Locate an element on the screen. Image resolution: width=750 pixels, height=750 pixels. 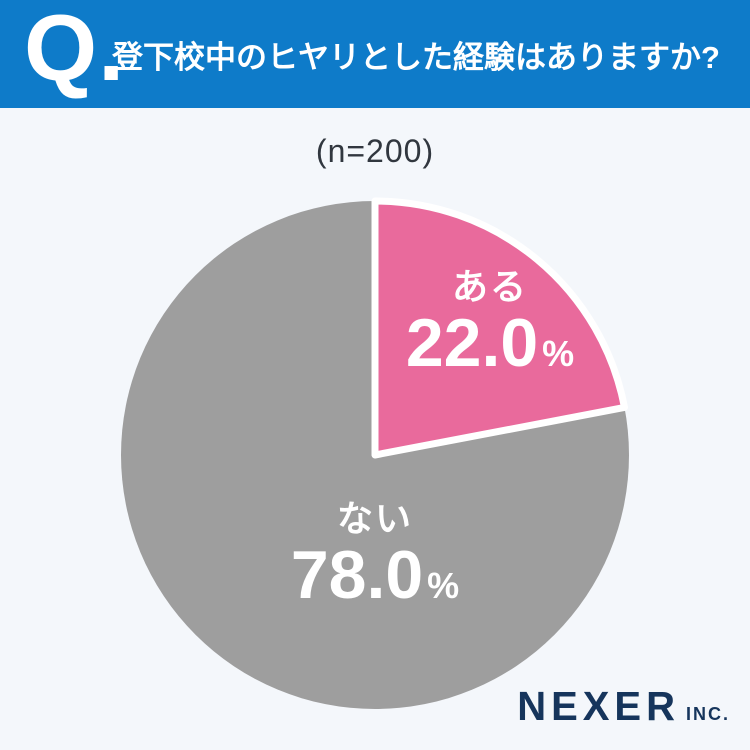
brand-logo: NEXER INC. is located at coordinates (623, 707).